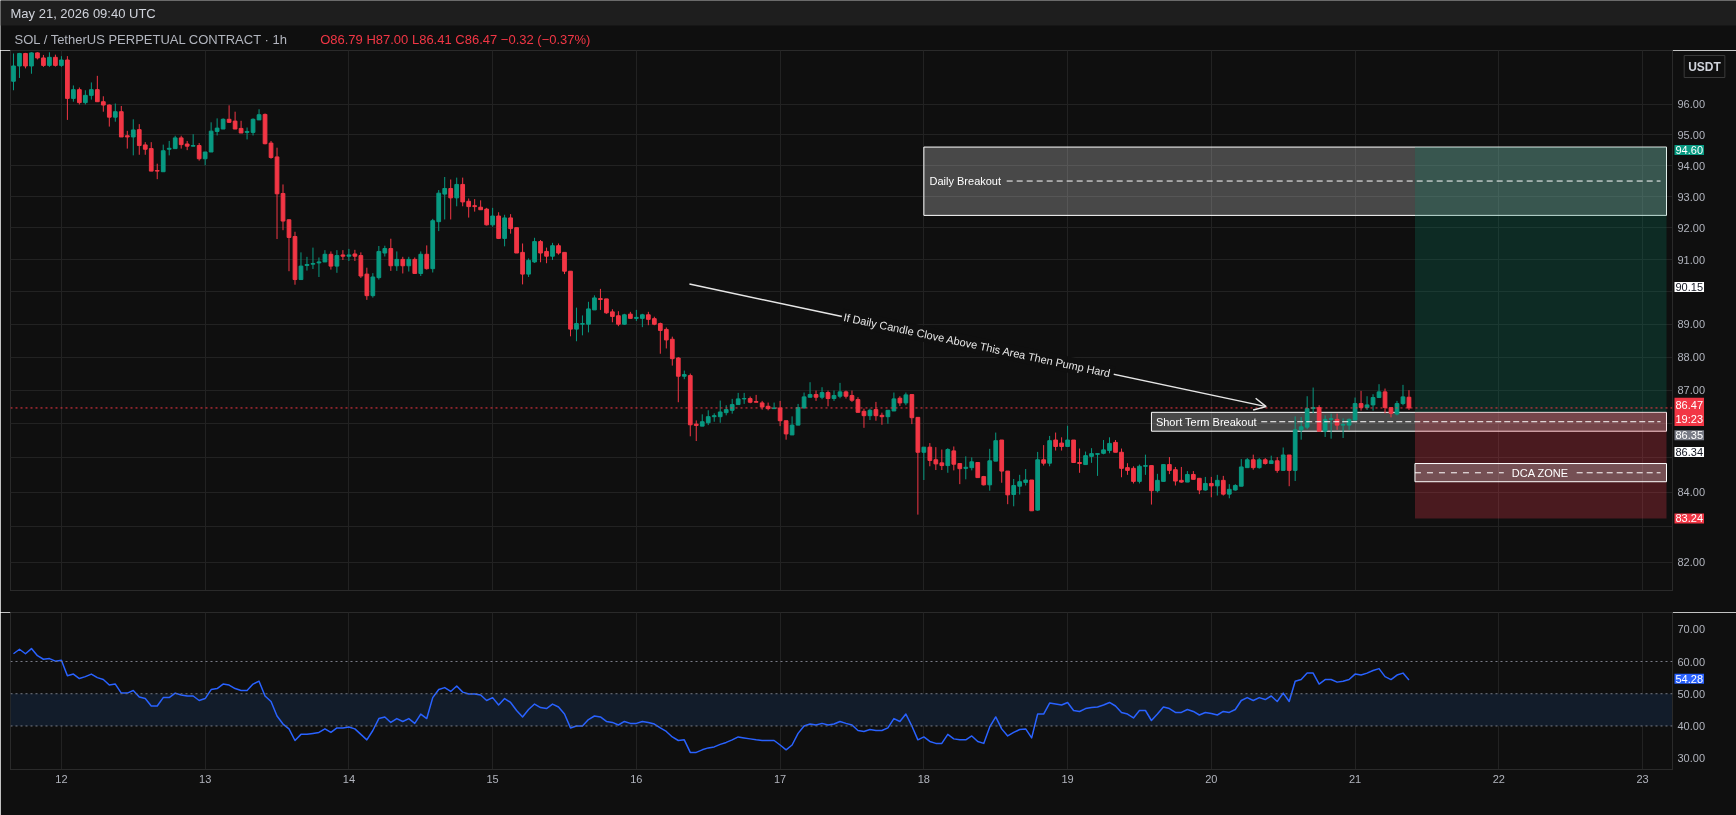  What do you see at coordinates (711, 700) in the screenshot?
I see `line-series` at bounding box center [711, 700].